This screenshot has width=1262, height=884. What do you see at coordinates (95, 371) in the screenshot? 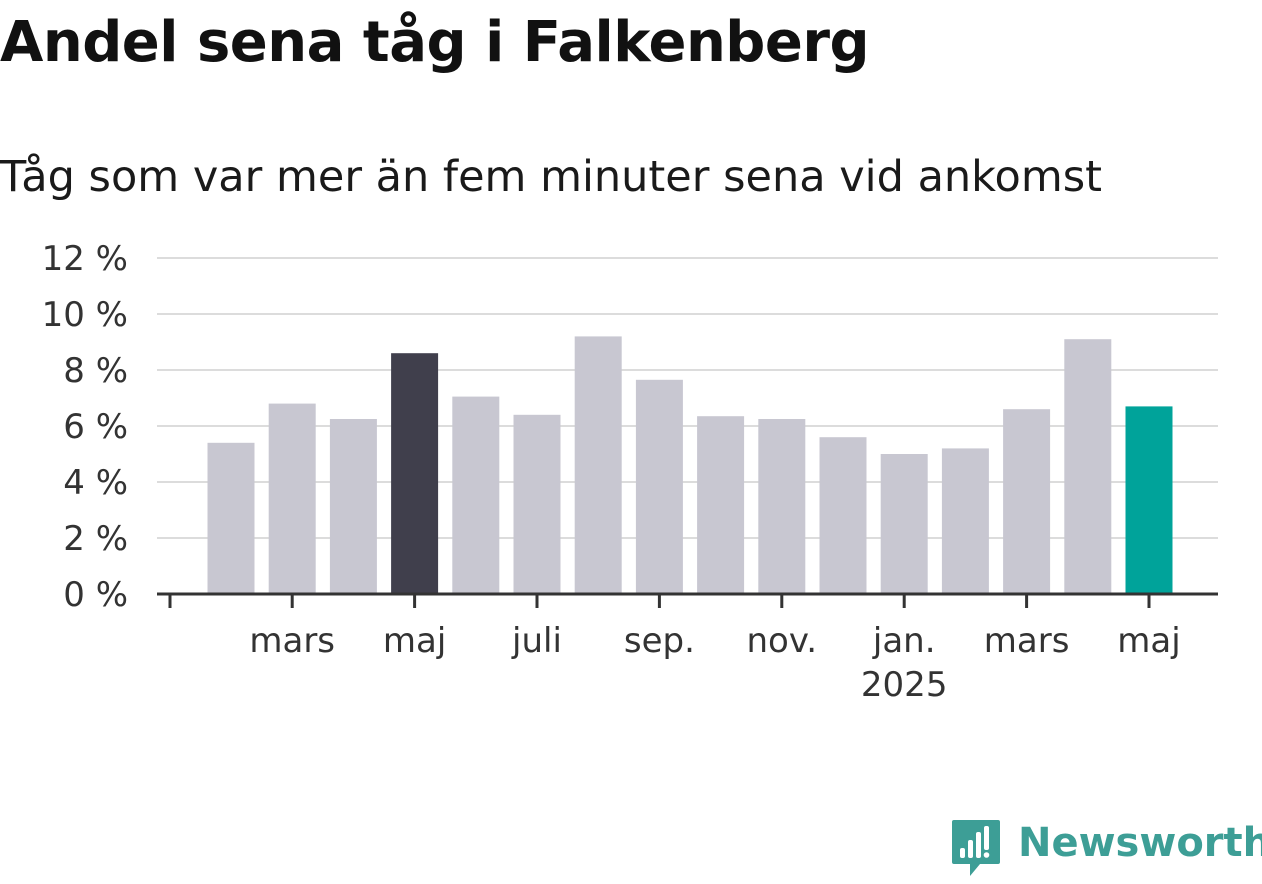
I see `y-tick-label: 8 %` at bounding box center [95, 371].